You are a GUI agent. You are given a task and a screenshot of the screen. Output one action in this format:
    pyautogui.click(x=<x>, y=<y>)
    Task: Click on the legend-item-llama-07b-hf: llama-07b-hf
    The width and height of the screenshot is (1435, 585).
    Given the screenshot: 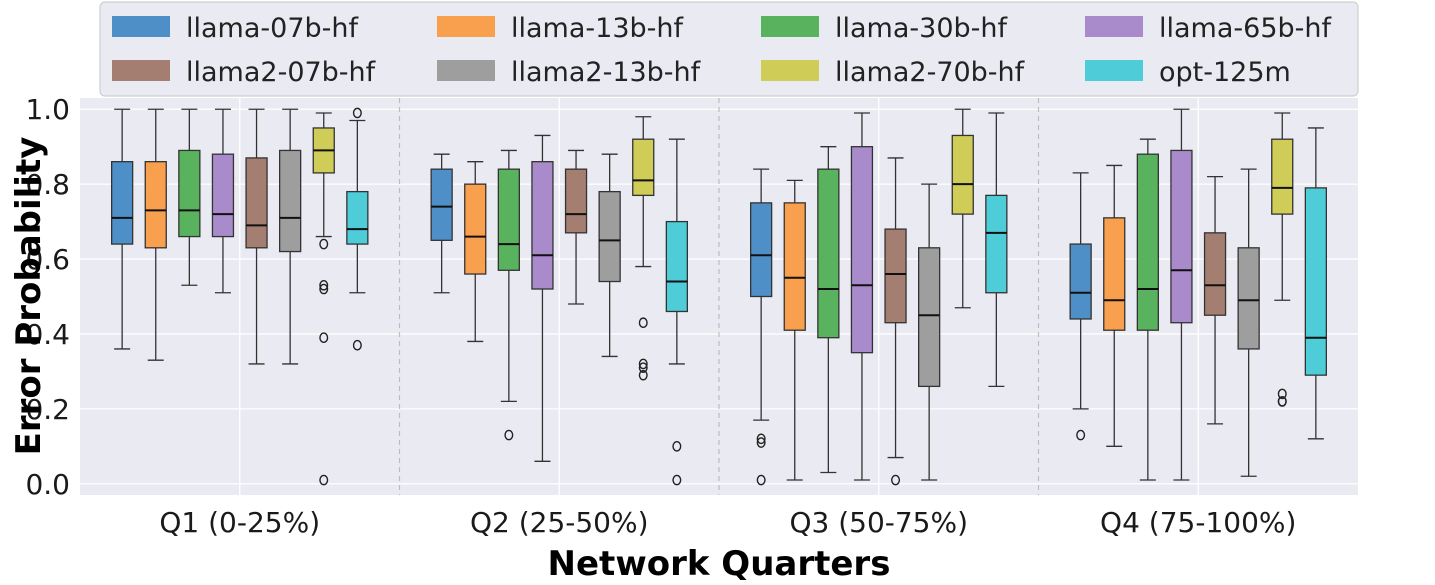 What is the action you would take?
    pyautogui.click(x=235, y=28)
    